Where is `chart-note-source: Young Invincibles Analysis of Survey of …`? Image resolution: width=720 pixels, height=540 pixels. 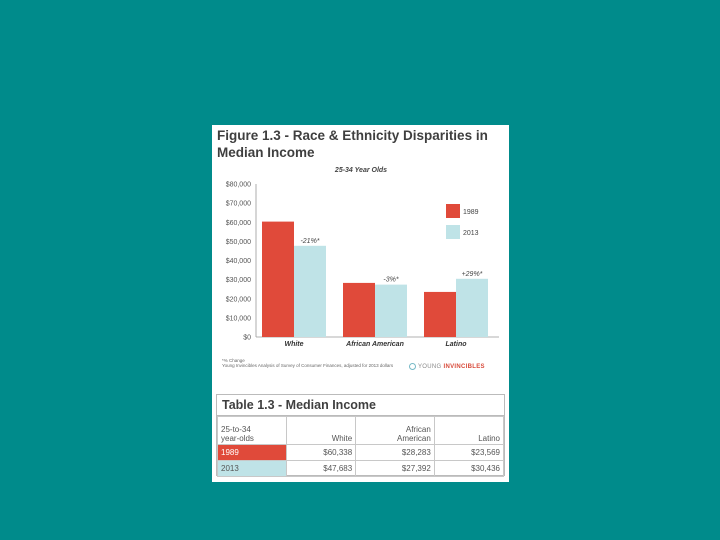 chart-note-source: Young Invincibles Analysis of Survey of … is located at coordinates (308, 365).